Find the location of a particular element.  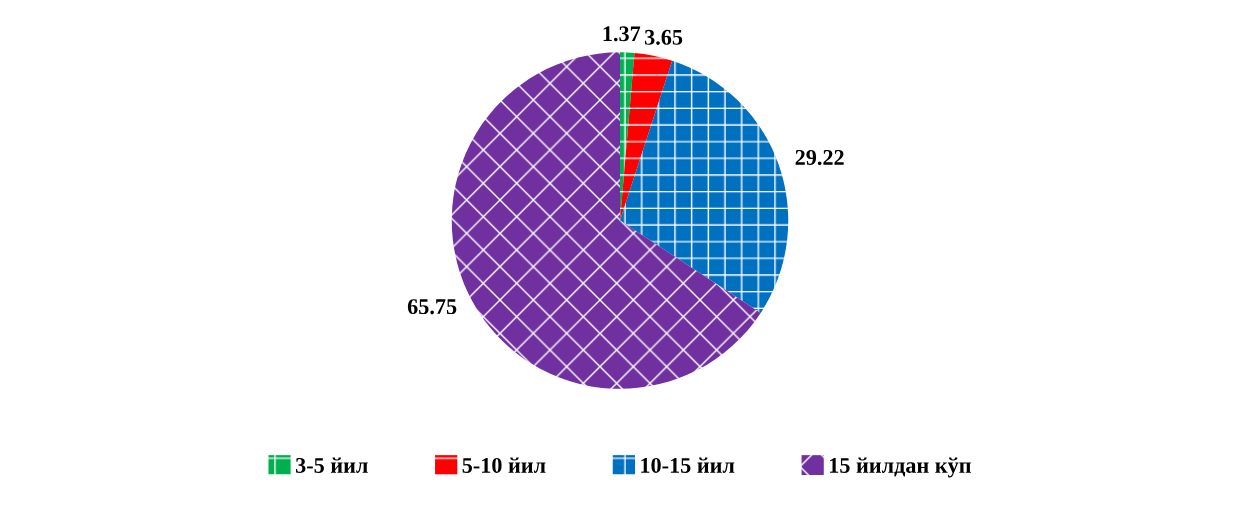

data-label: 65.75 is located at coordinates (432, 307).